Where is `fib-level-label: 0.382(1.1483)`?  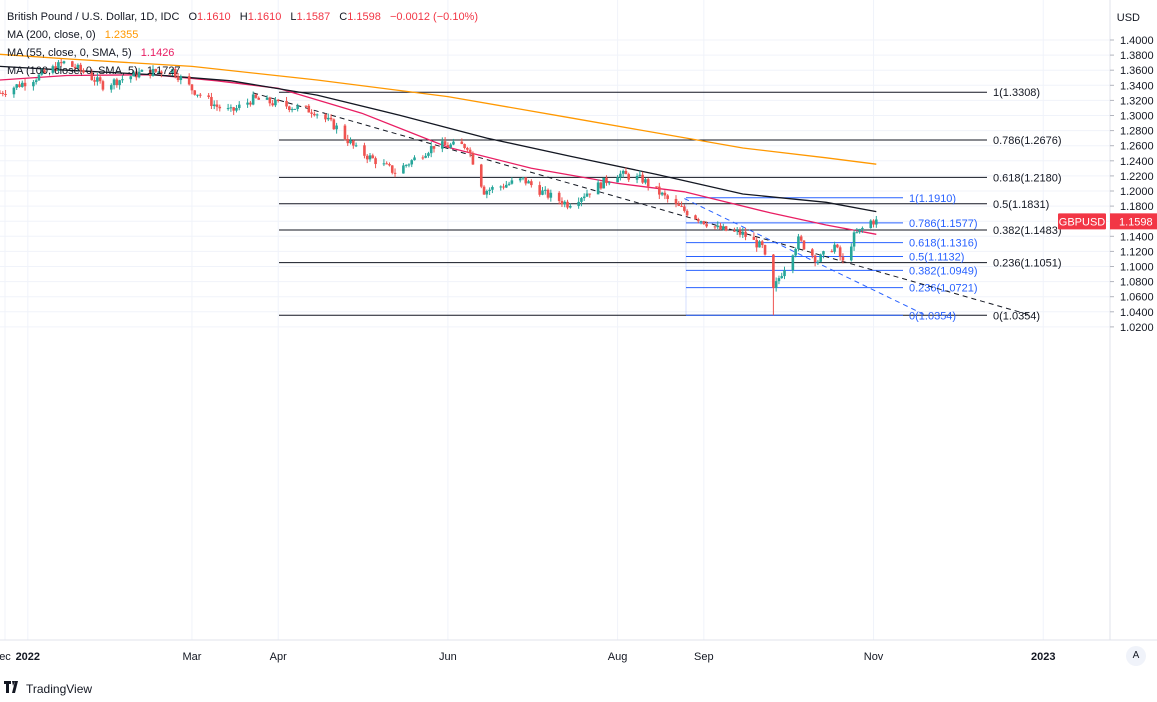
fib-level-label: 0.382(1.1483) is located at coordinates (1027, 231).